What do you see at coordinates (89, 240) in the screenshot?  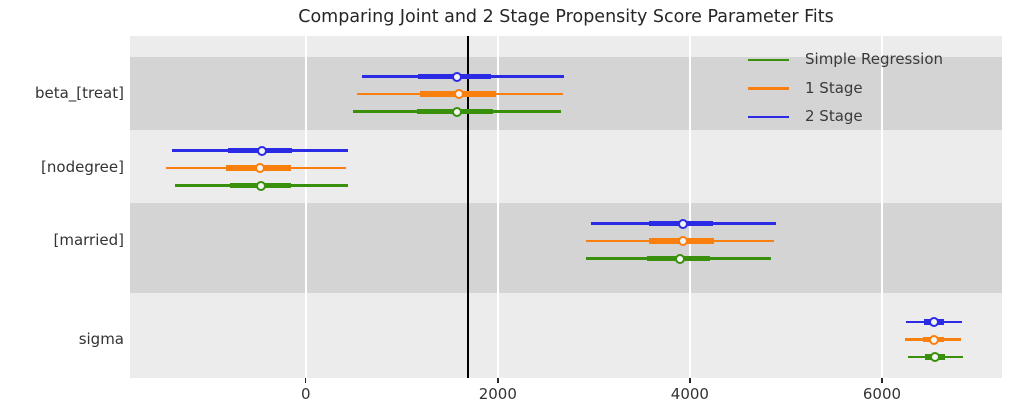 I see `y-axis-label: [married]` at bounding box center [89, 240].